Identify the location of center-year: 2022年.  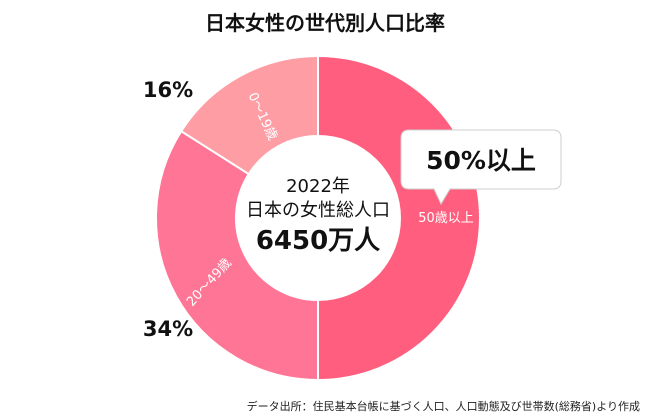
(318, 186).